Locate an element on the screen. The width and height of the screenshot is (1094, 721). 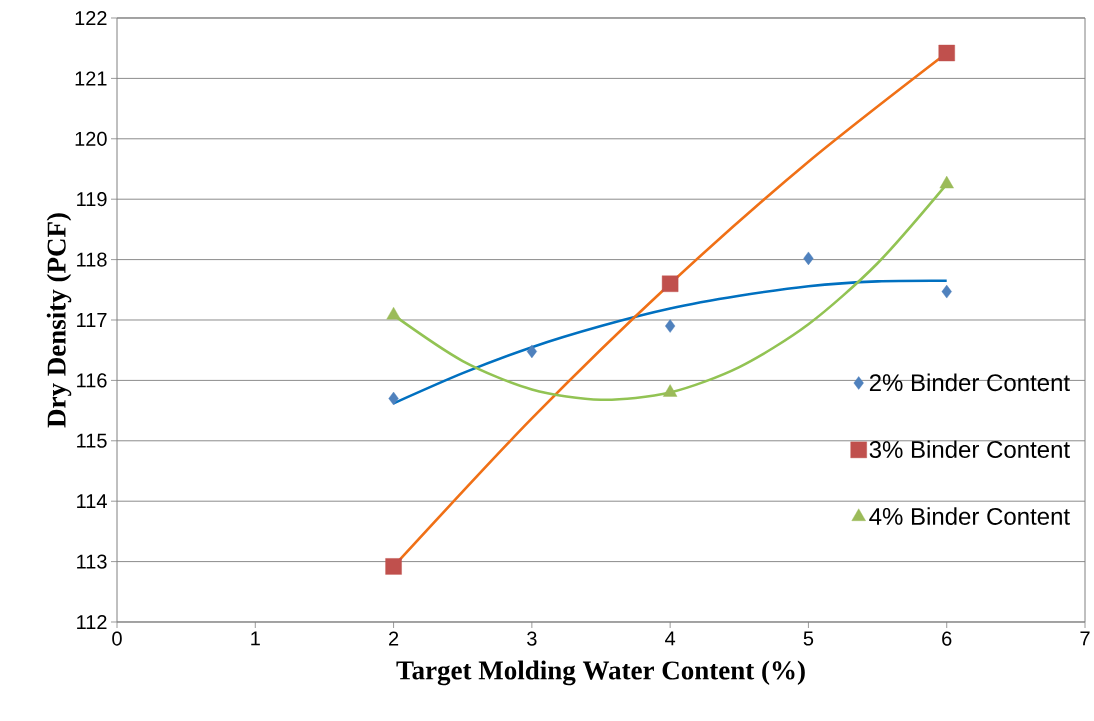
y-tick-label: 117 is located at coordinates (92, 320).